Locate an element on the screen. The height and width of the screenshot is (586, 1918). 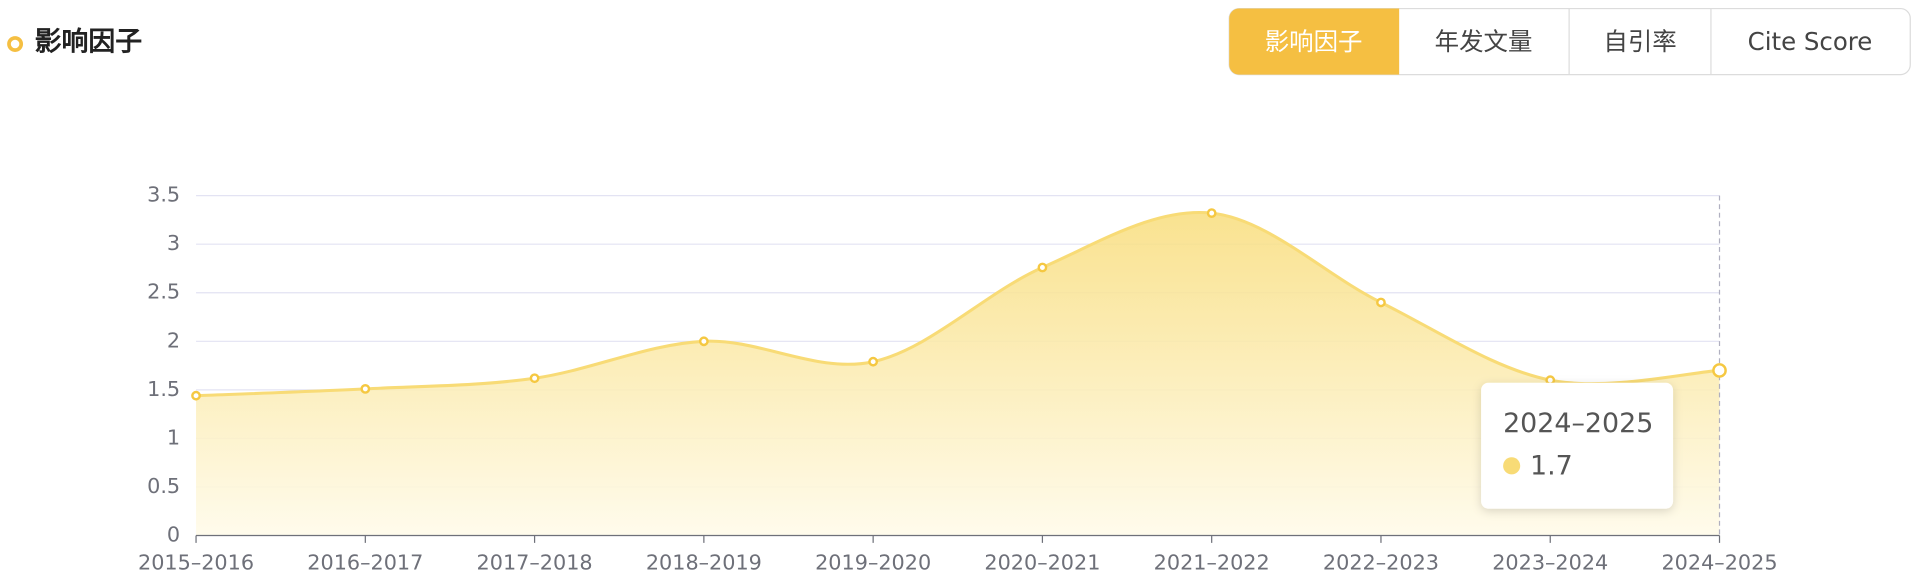
tooltip-value: 1.7 is located at coordinates (1551, 466).